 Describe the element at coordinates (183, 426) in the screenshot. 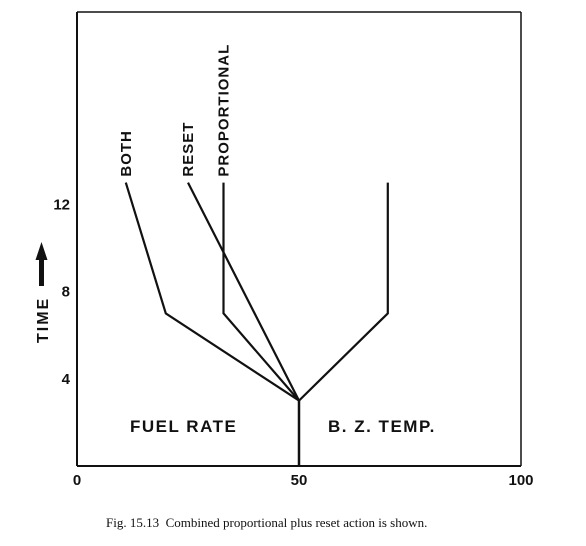

I see `region-label: FUEL RATE` at that location.